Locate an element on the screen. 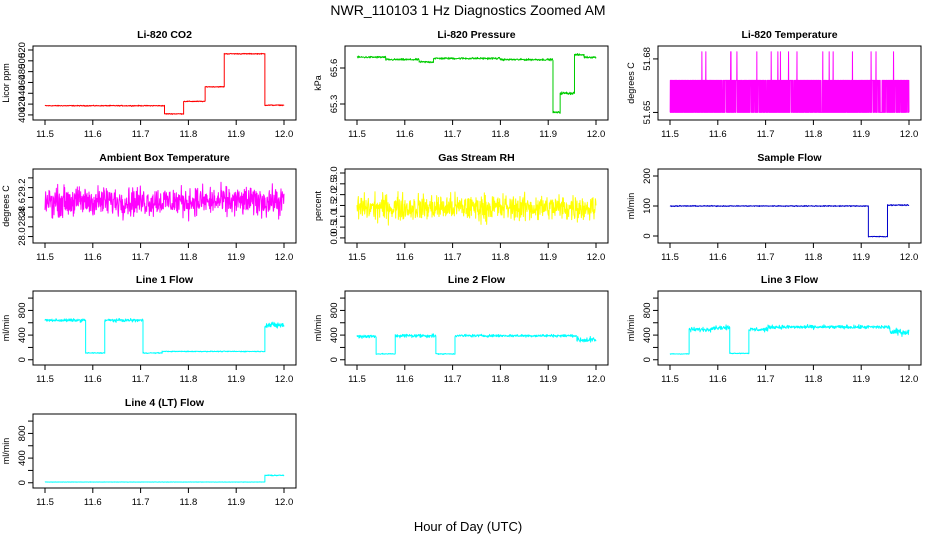  y-tick-label: 3.0 is located at coordinates (334, 172).